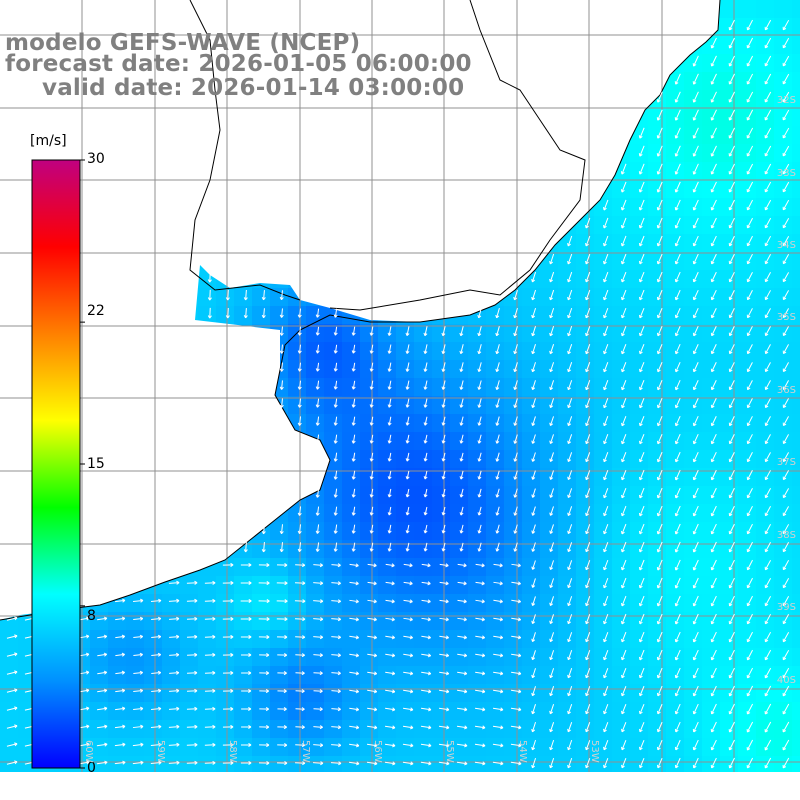 This screenshot has width=800, height=800. I want to click on longitude-label: 58W, so click(232, 751).